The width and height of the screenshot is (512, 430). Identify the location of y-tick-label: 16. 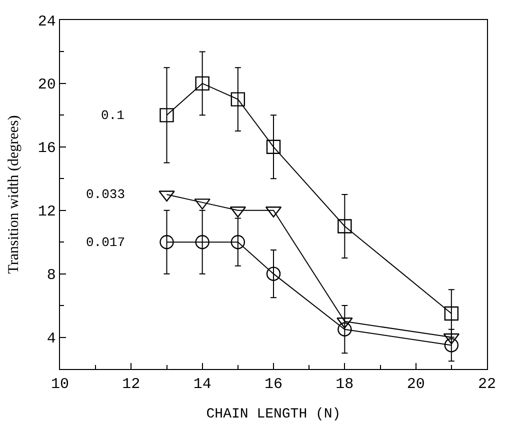
(47, 149).